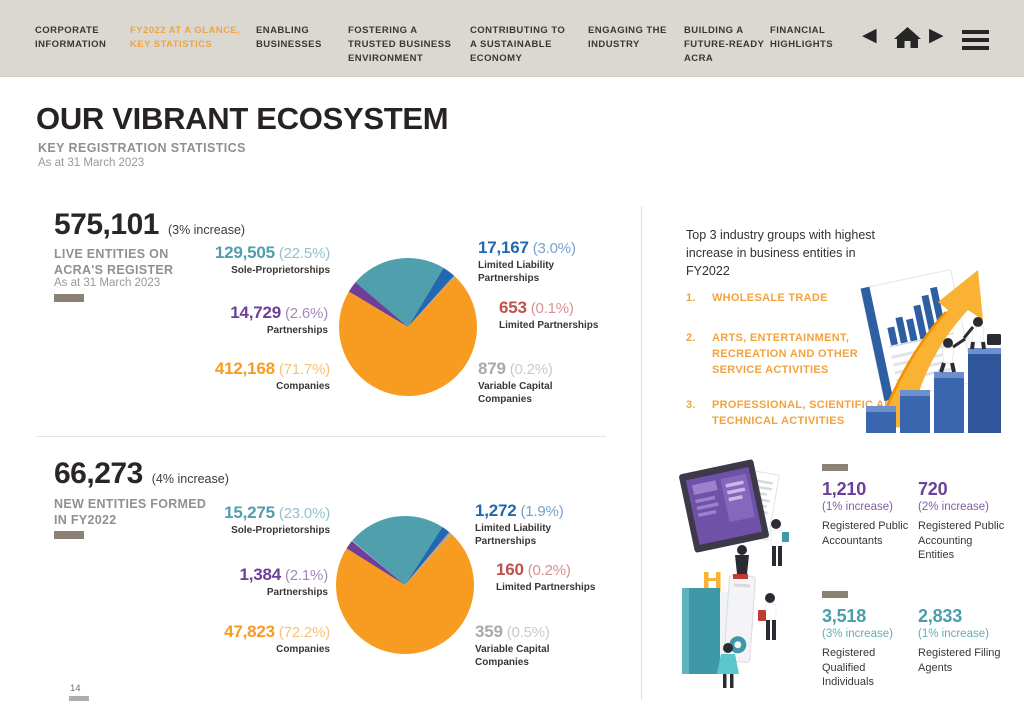 This screenshot has height=724, width=1024. Describe the element at coordinates (107, 283) in the screenshot. I see `live-entities-as-at: As at 31 March 2023` at that location.